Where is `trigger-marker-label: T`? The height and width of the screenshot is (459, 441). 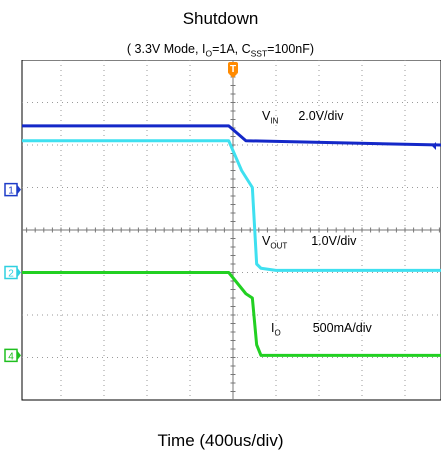
trigger-marker-label: T is located at coordinates (233, 69).